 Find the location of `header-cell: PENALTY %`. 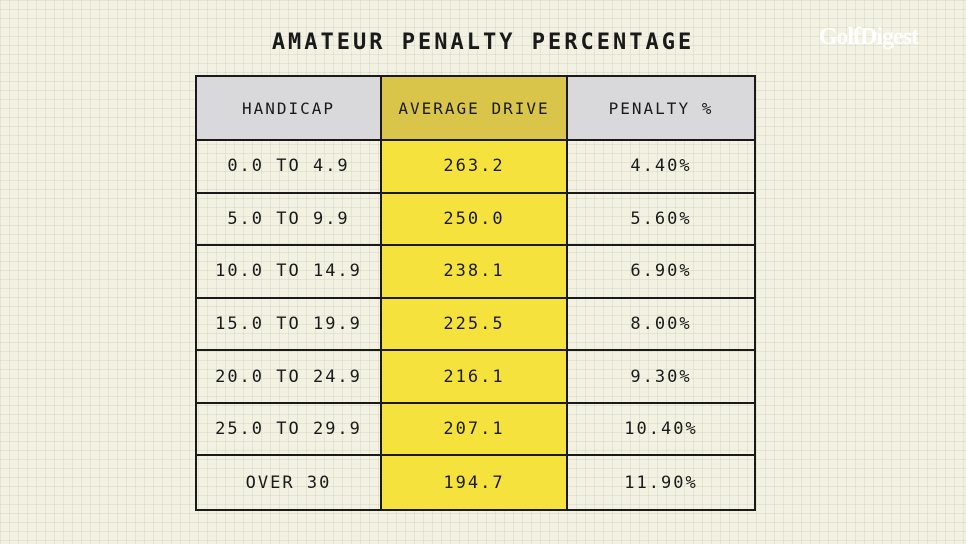

header-cell: PENALTY % is located at coordinates (661, 109).